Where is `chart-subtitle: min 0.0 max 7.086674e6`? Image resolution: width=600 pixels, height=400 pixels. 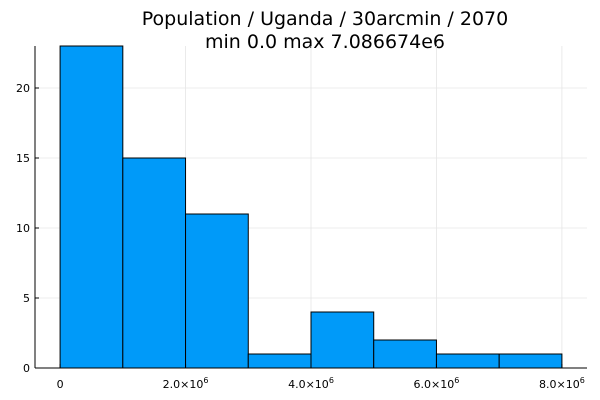
chart-subtitle: min 0.0 max 7.086674e6 is located at coordinates (325, 42).